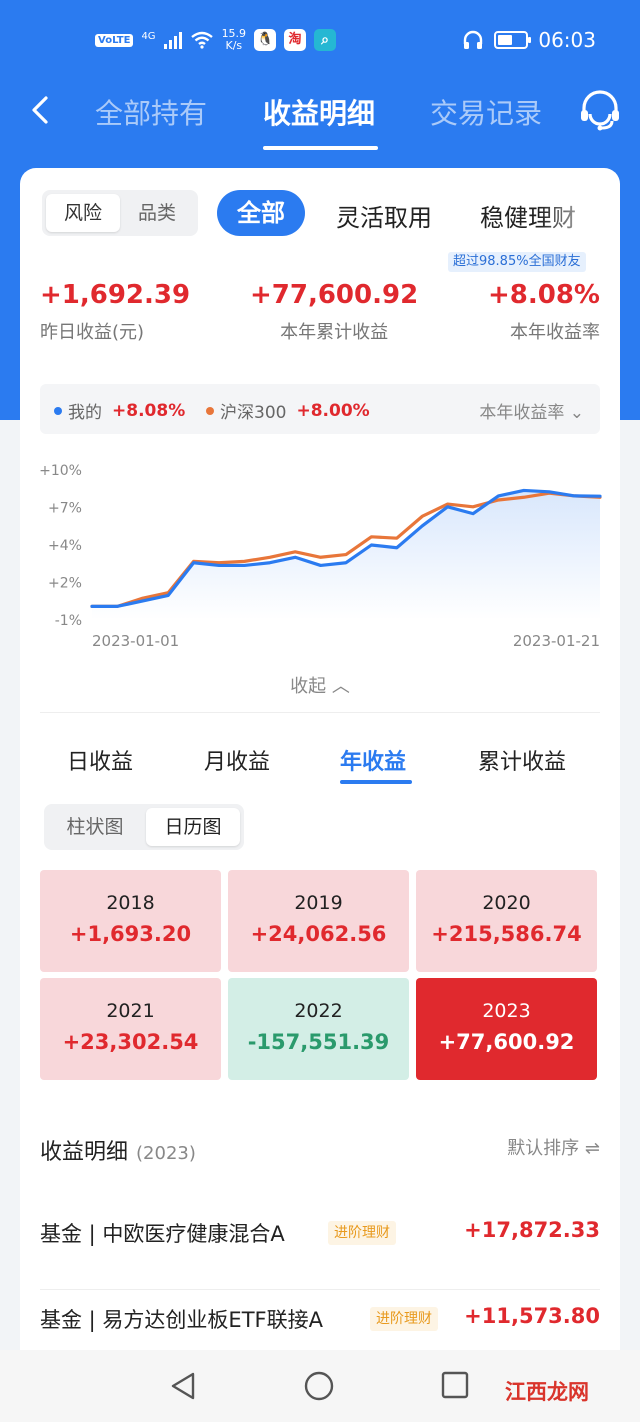 The height and width of the screenshot is (1422, 640). I want to click on y-tick-label: +10%, so click(60, 471).